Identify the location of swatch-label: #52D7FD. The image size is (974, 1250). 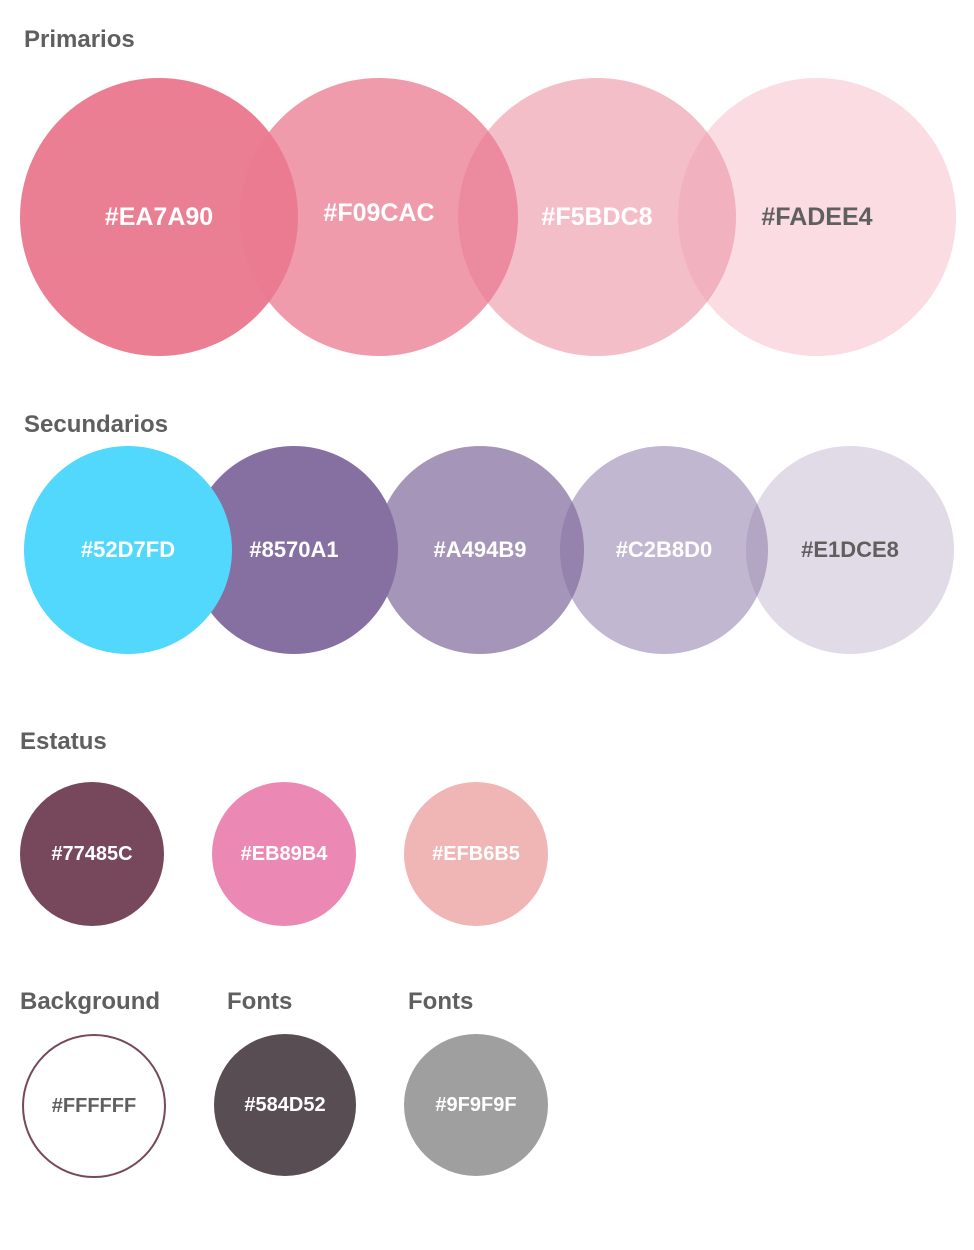
(128, 549).